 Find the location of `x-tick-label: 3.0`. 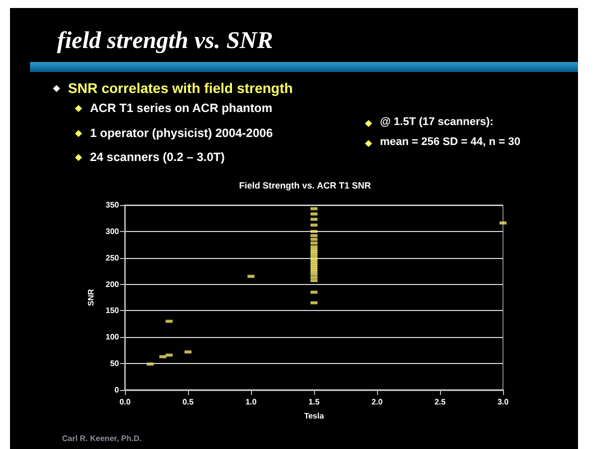

x-tick-label: 3.0 is located at coordinates (503, 402).